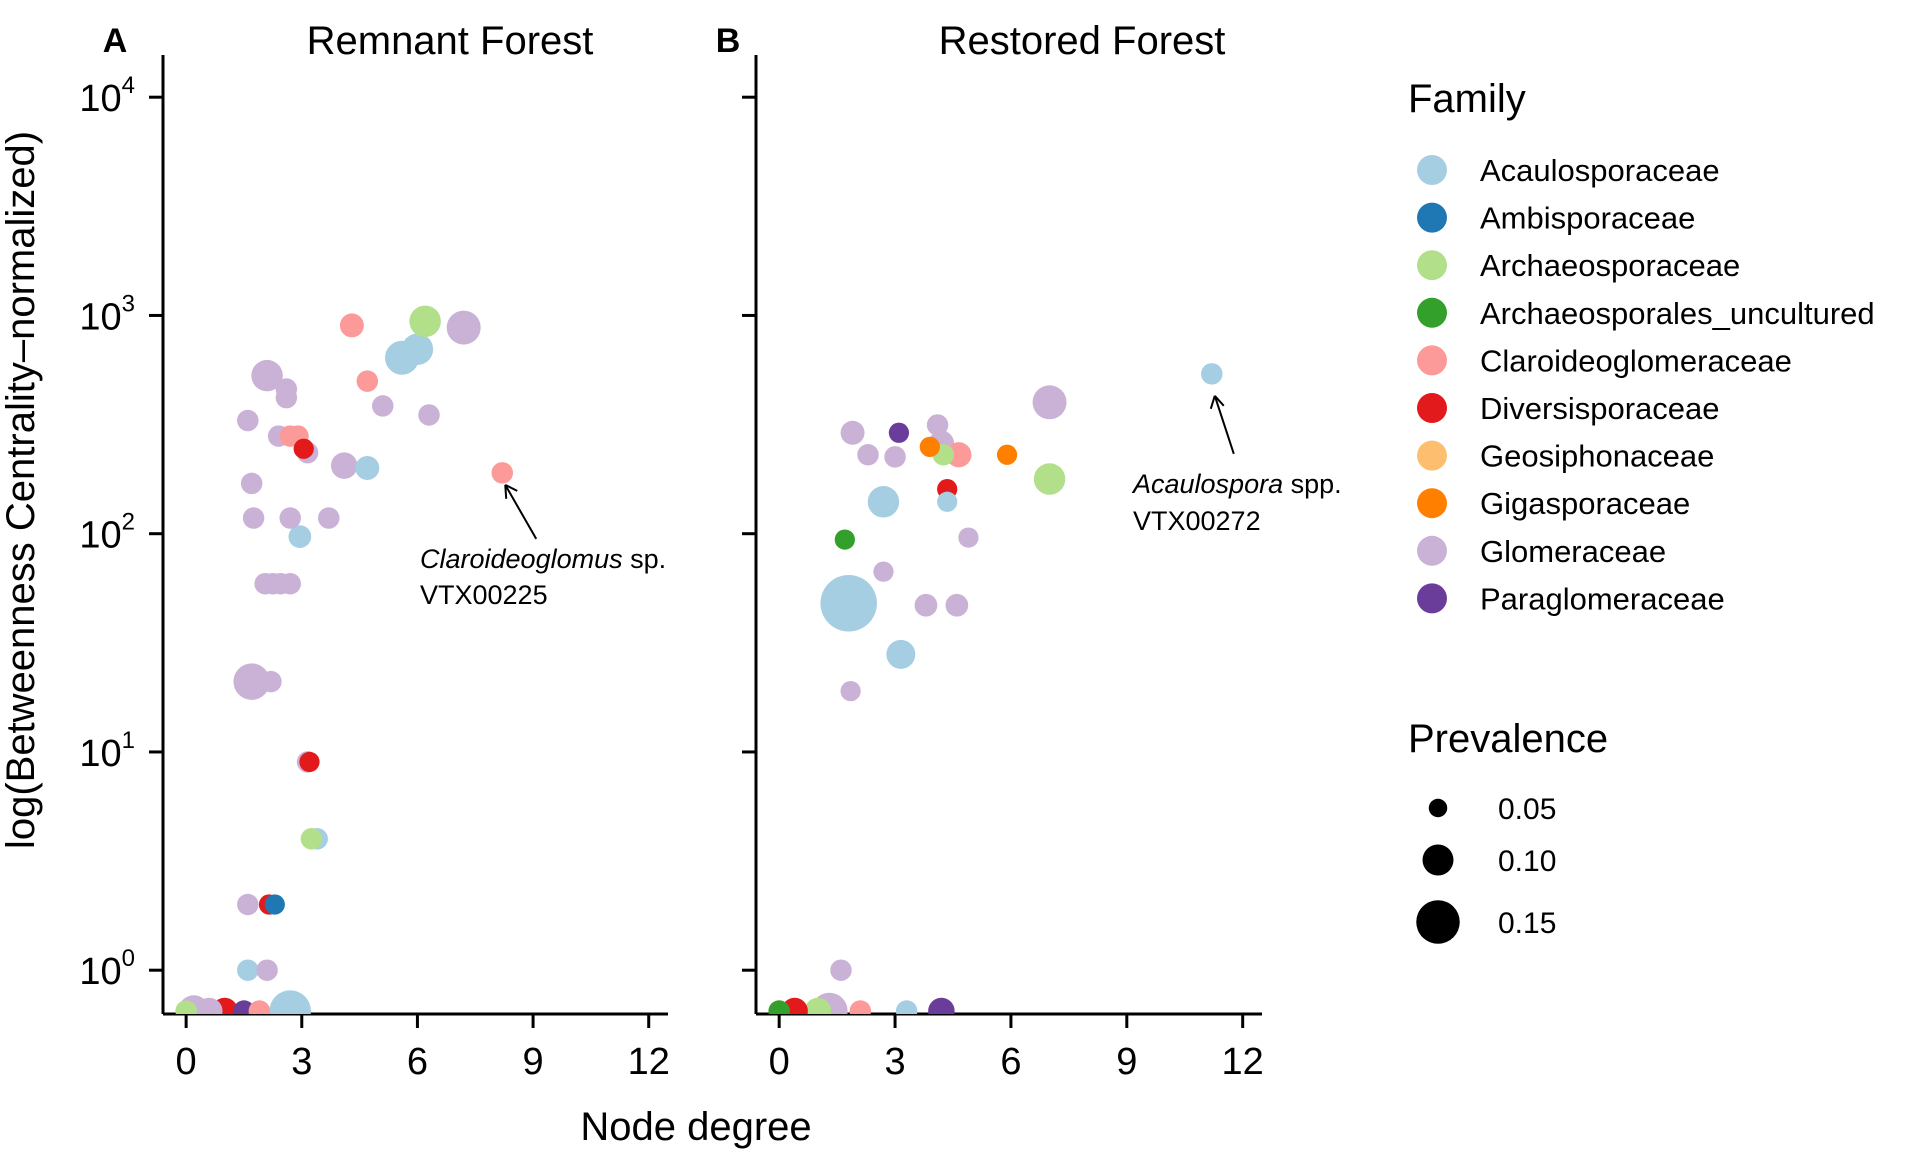 This screenshot has height=1157, width=1919. I want to click on annotation-arrowhead, so click(511, 491).